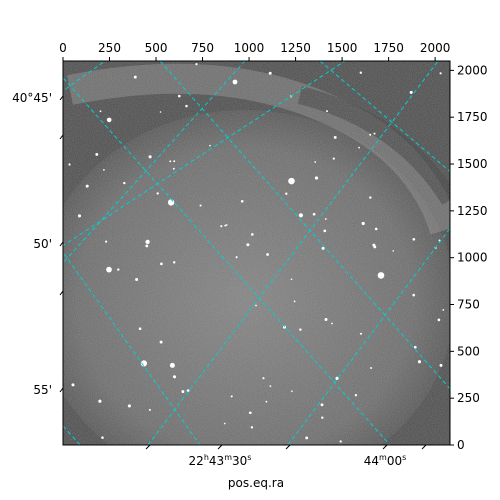 The image size is (500, 500). Describe the element at coordinates (342, 48) in the screenshot. I see `x-tick-label: 1500` at that location.